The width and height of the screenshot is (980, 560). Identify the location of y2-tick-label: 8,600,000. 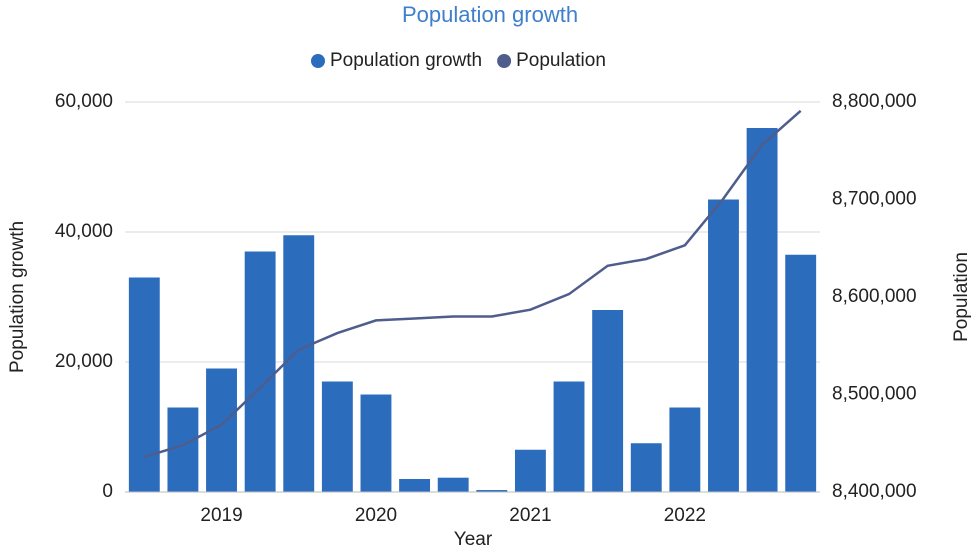
(874, 296).